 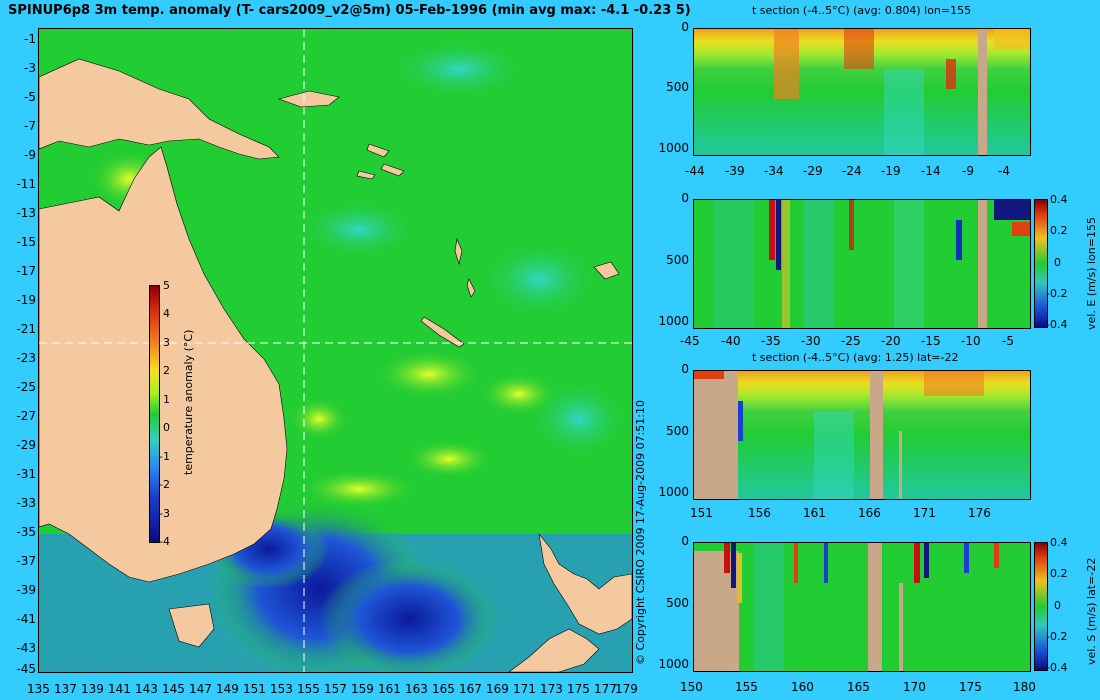 I want to click on lon-tick: 173, so click(x=551, y=689).